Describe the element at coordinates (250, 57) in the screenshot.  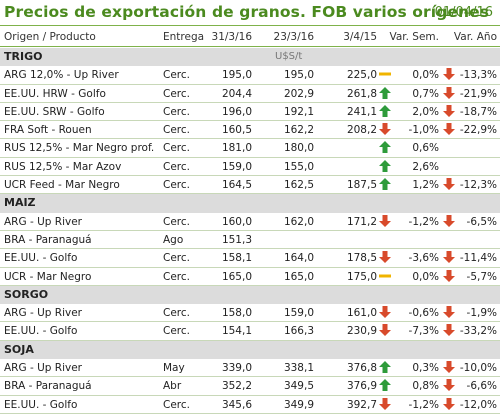
I see `section-header-trigo: TRIGO U$S/t` at that location.